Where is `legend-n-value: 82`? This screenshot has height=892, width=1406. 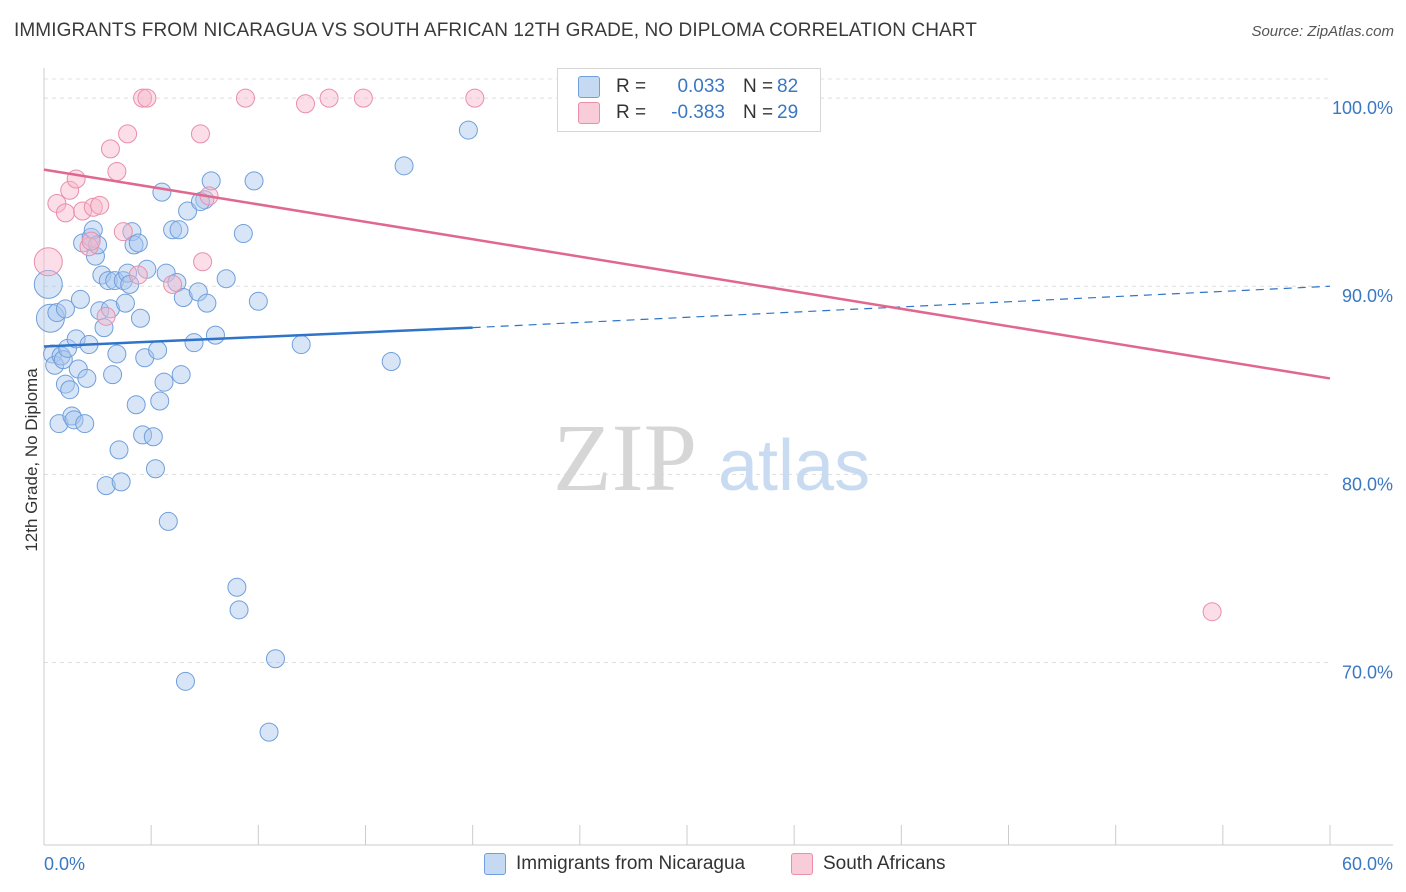
legend-n-value: 82 is located at coordinates (788, 86).